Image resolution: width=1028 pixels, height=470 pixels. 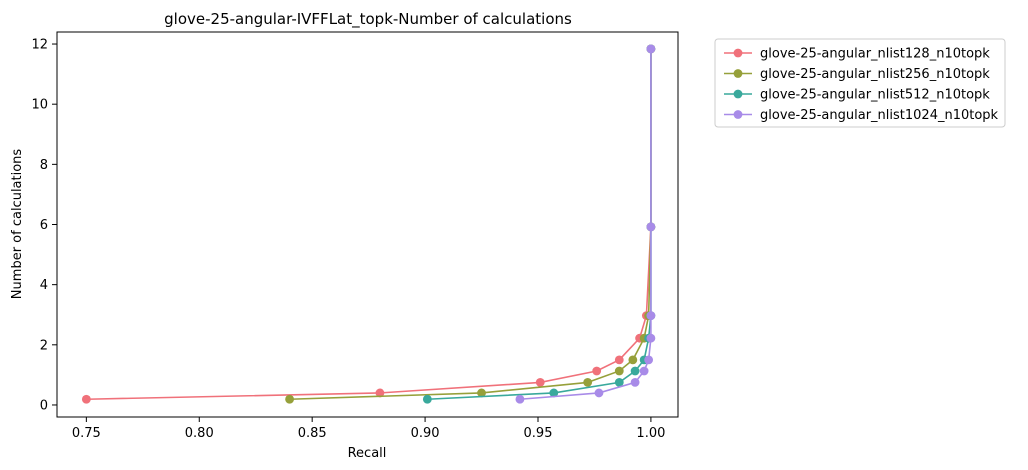 I want to click on legend-item: glove-25-angular_nlist256_n10topk, so click(x=857, y=74).